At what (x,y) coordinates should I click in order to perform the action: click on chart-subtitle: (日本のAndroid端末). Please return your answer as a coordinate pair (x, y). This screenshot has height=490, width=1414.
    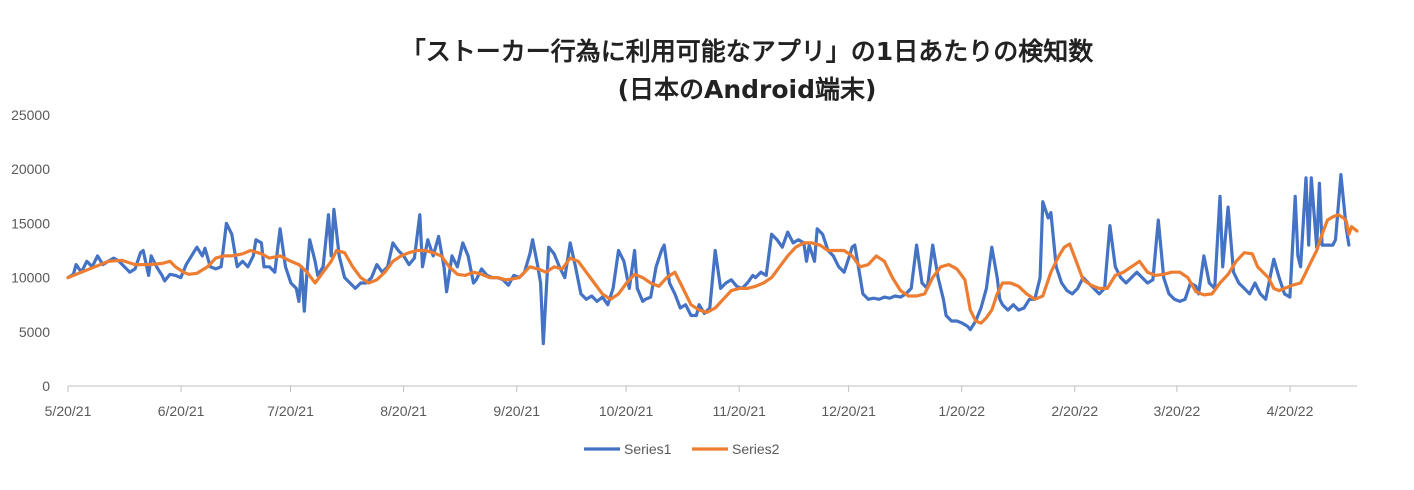
    Looking at the image, I should click on (747, 89).